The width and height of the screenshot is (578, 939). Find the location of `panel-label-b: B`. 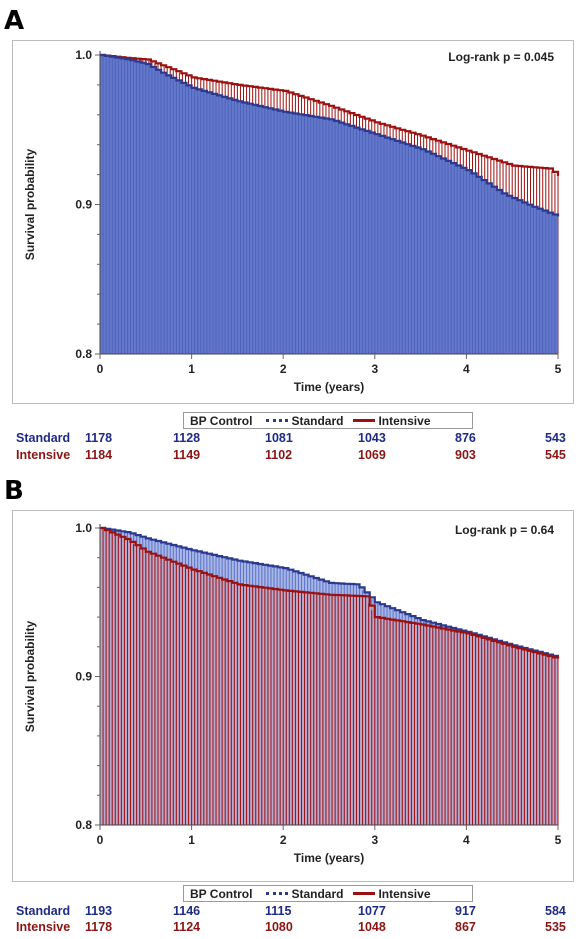

panel-label-b: B is located at coordinates (14, 491).